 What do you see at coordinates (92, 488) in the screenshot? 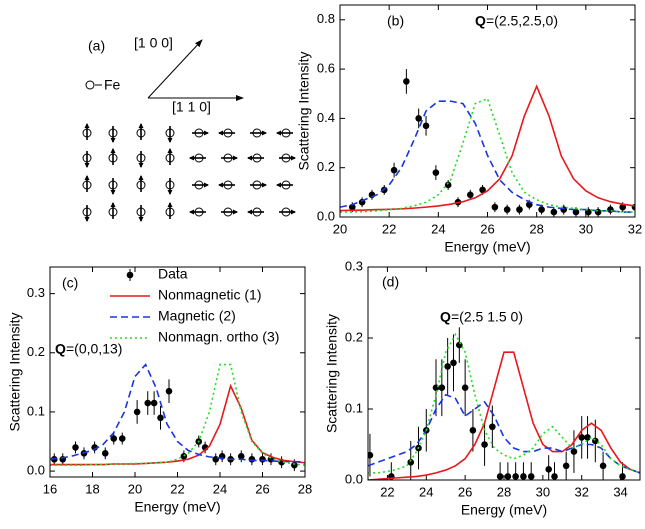
I see `x-tick-label: 18` at bounding box center [92, 488].